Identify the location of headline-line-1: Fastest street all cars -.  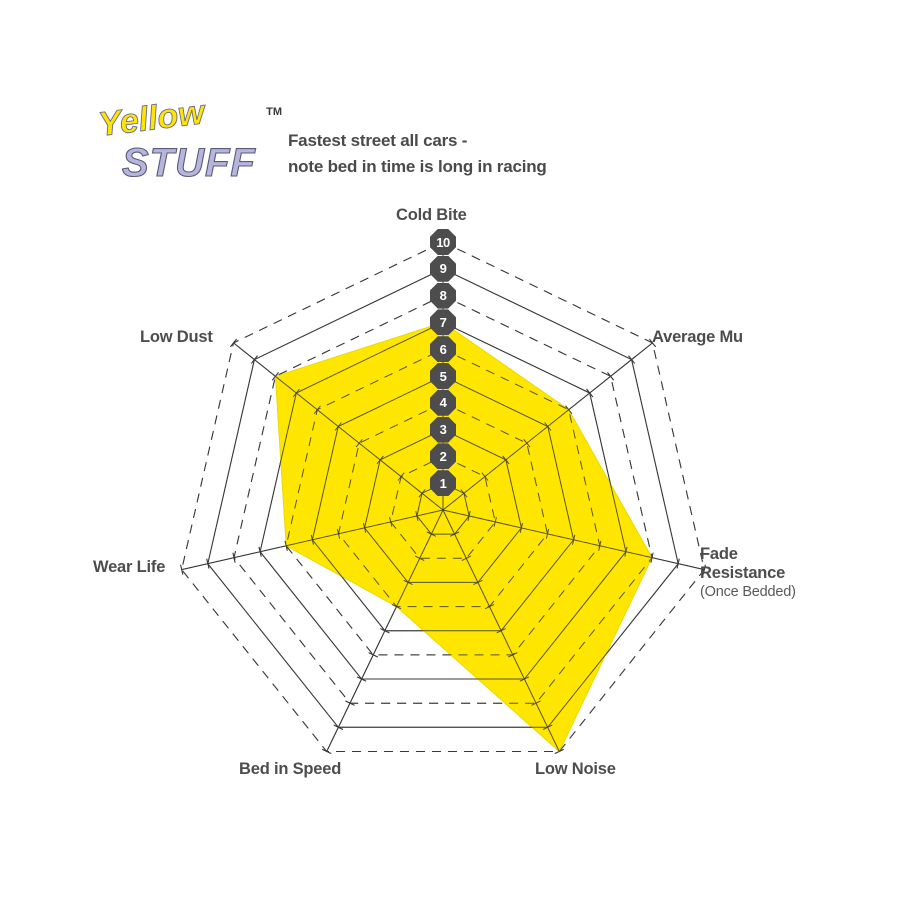
(378, 140).